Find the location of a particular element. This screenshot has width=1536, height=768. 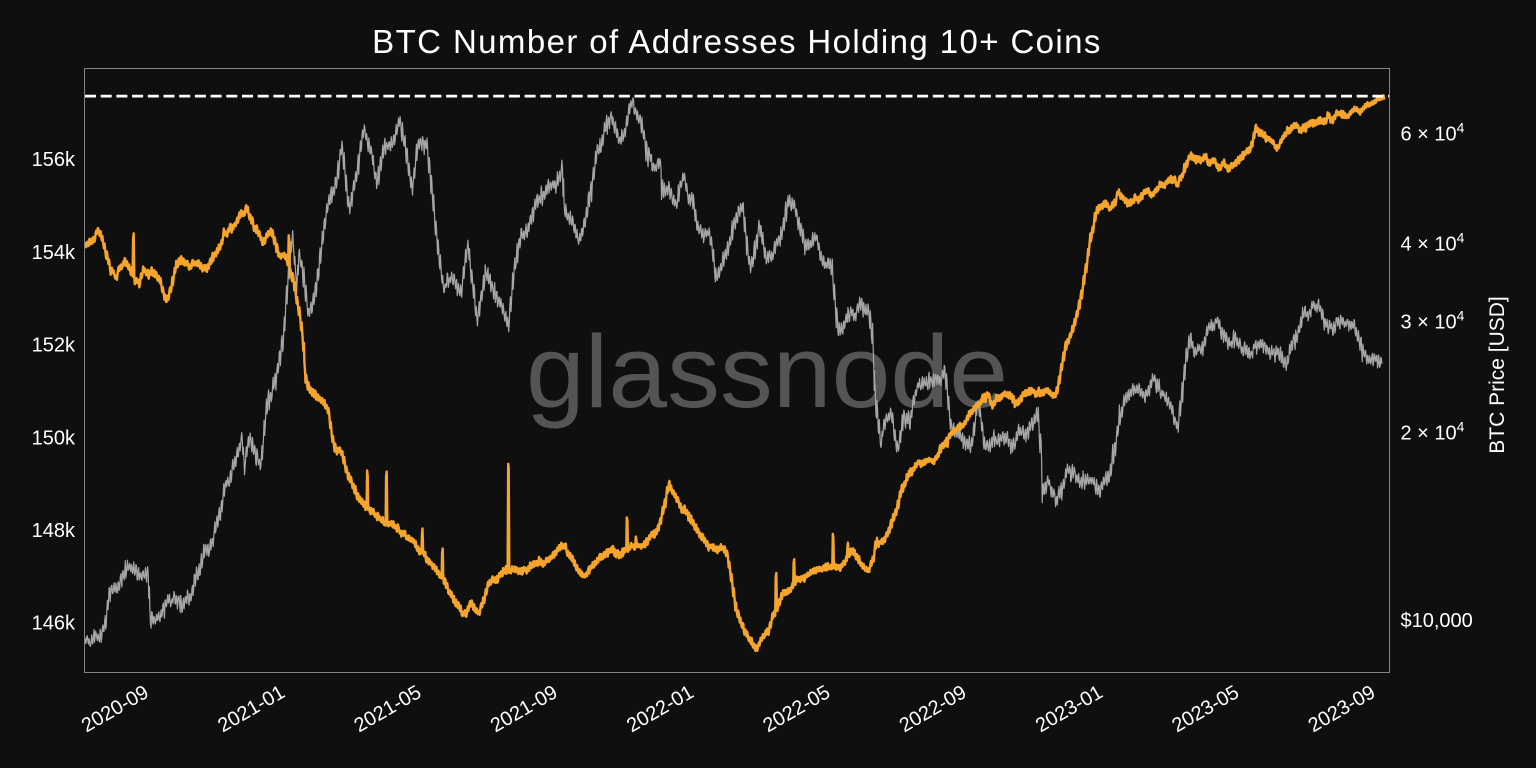

svg-text: 6 × 10⁴ is located at coordinates (1433, 133).